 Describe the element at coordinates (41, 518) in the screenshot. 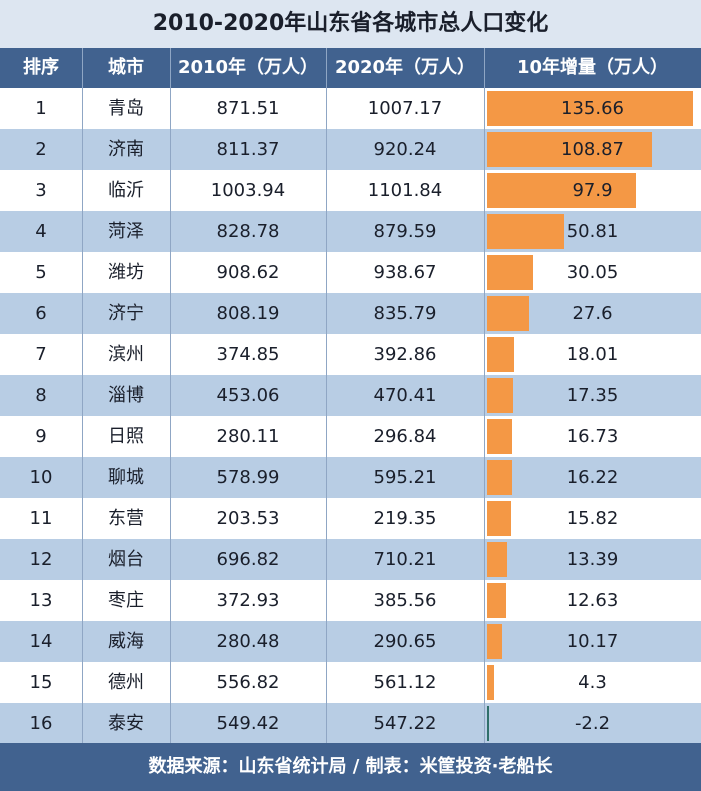

I see `cell-rank: 11` at that location.